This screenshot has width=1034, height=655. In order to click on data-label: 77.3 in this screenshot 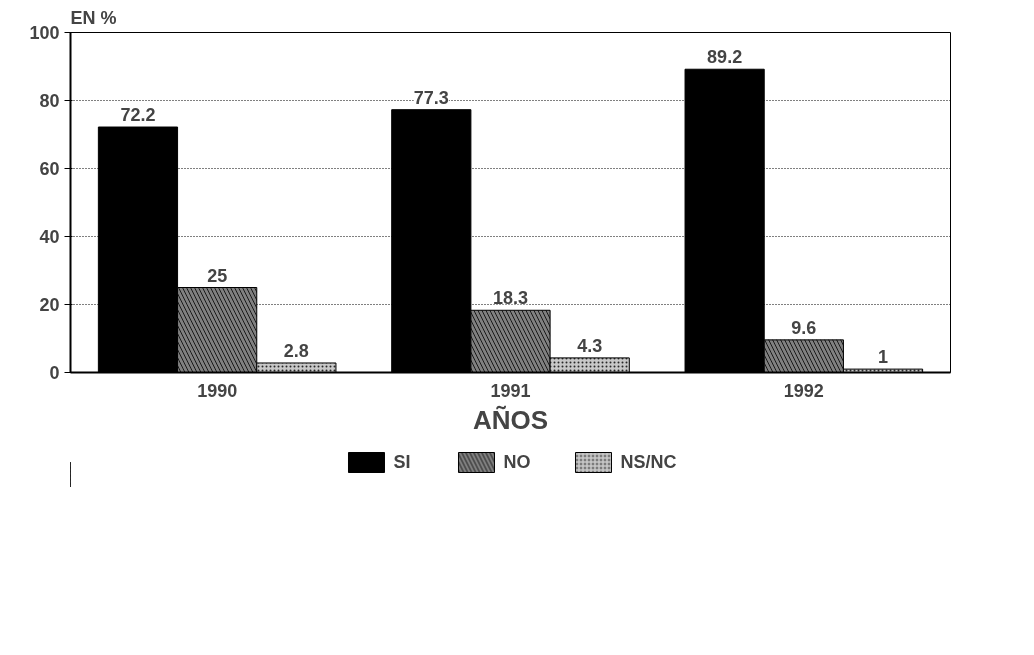, I will do `click(431, 97)`.